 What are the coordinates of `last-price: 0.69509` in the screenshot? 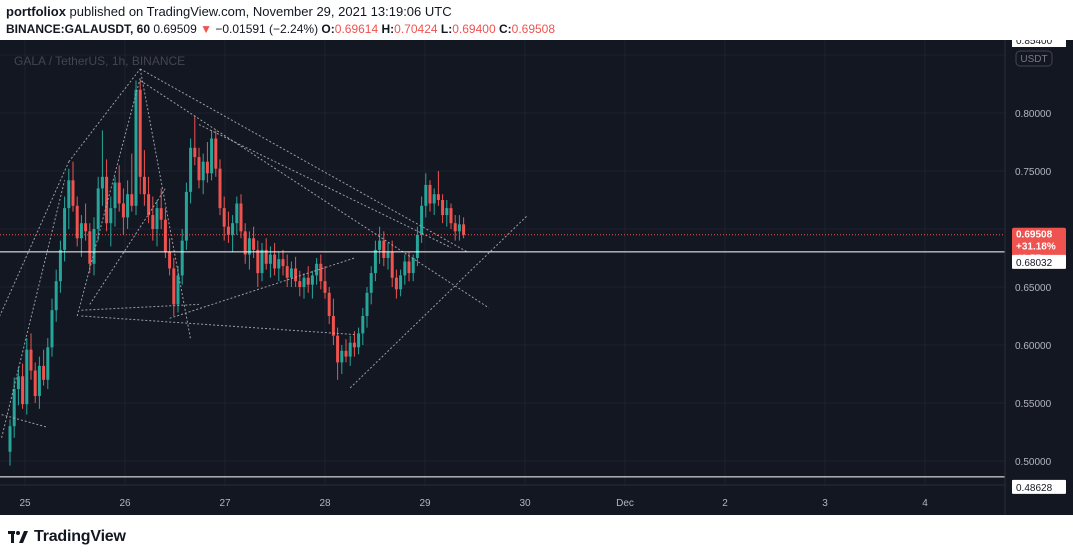 It's located at (175, 29).